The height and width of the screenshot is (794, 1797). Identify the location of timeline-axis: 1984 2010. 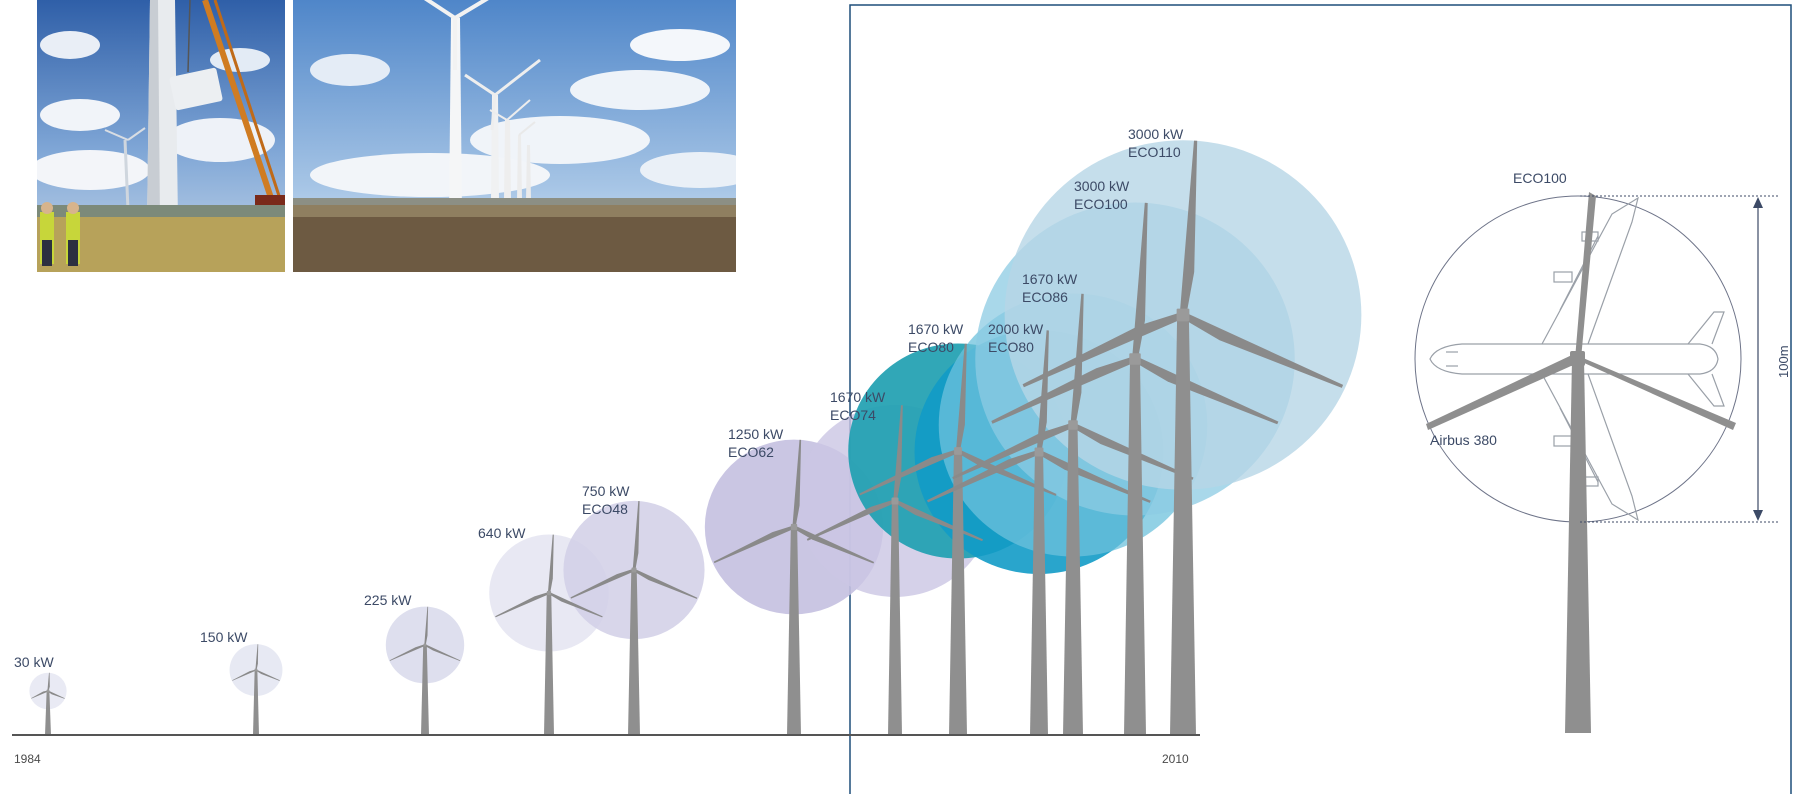
(606, 750).